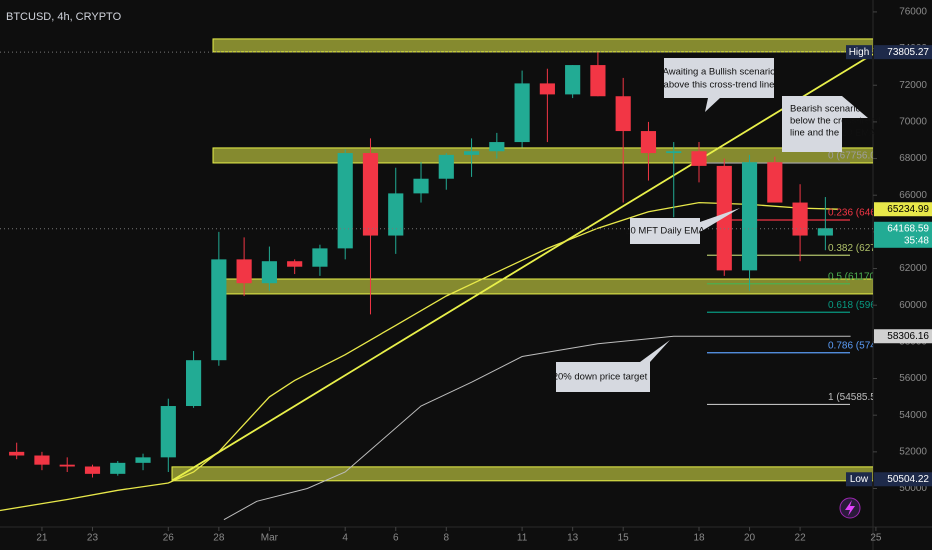 This screenshot has height=550, width=932. I want to click on callout-text: below the cross-trend, so click(835, 121).